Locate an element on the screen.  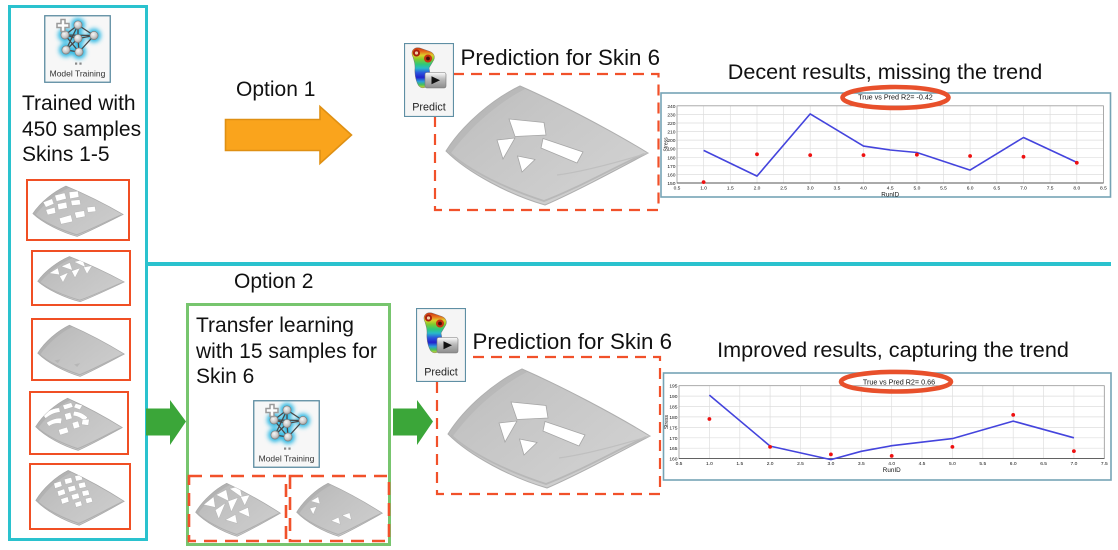
svg-text: True vs Pred R2= 0.66 is located at coordinates (899, 382).